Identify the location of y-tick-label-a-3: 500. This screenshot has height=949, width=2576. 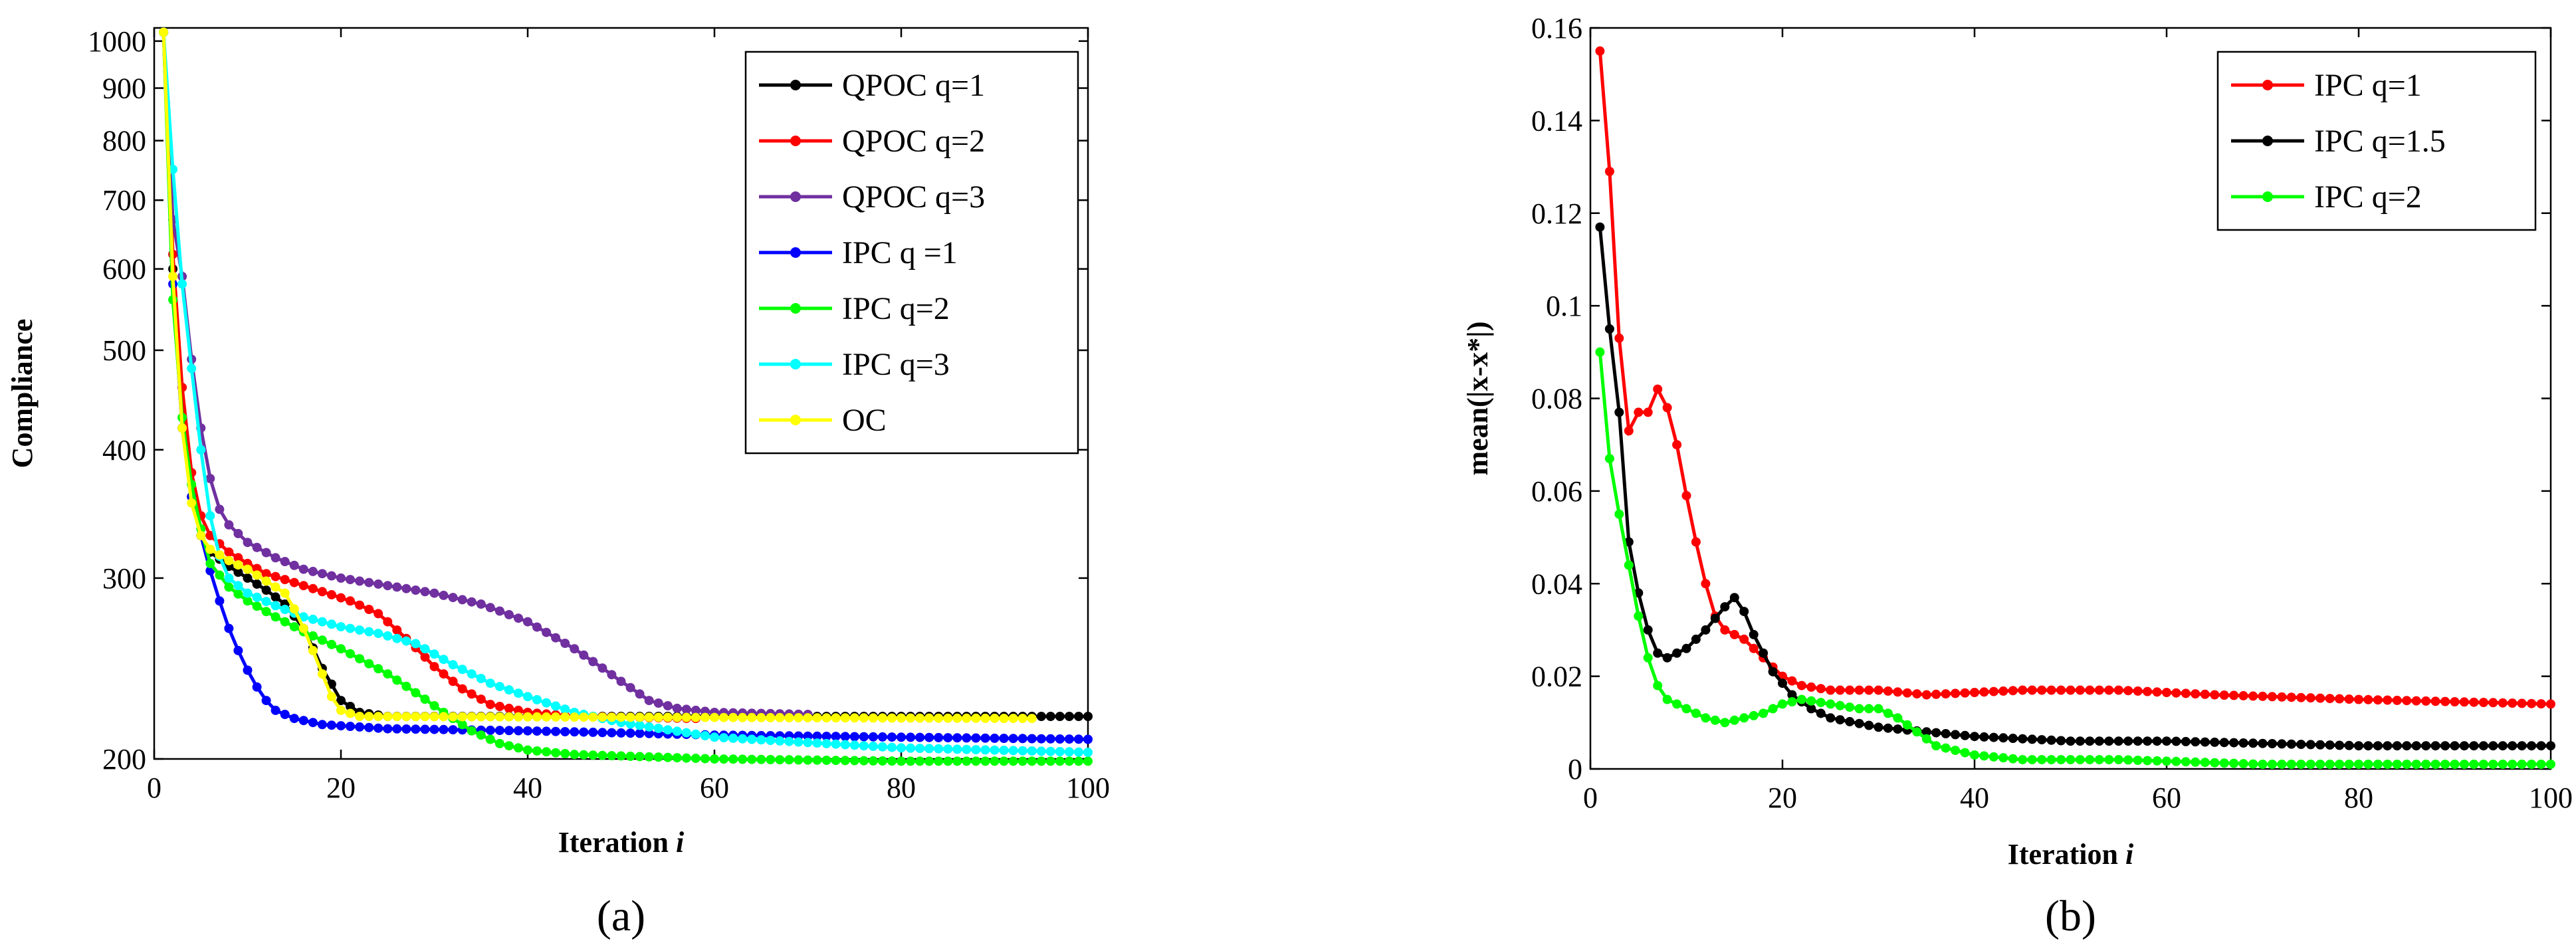
(124, 350).